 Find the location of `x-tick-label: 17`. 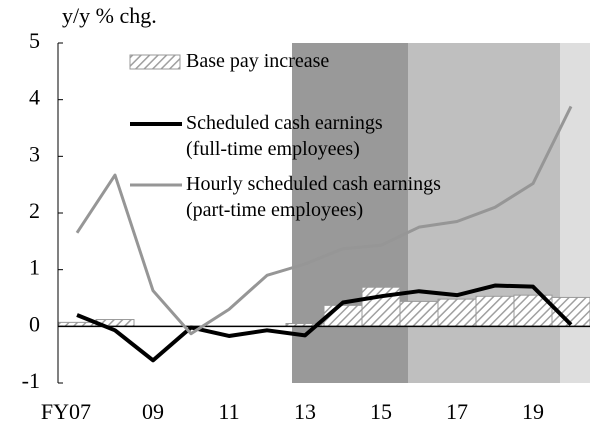

x-tick-label: 17 is located at coordinates (457, 411).